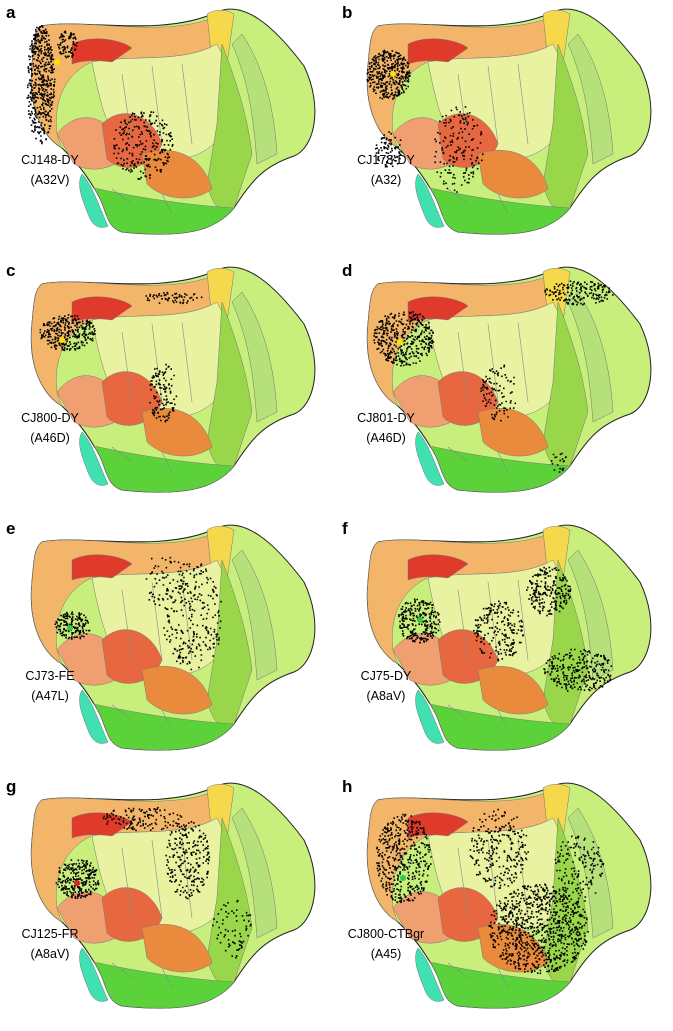 The height and width of the screenshot is (1031, 673). Describe the element at coordinates (50, 180) in the screenshot. I see `injection-area: (A32V)` at that location.